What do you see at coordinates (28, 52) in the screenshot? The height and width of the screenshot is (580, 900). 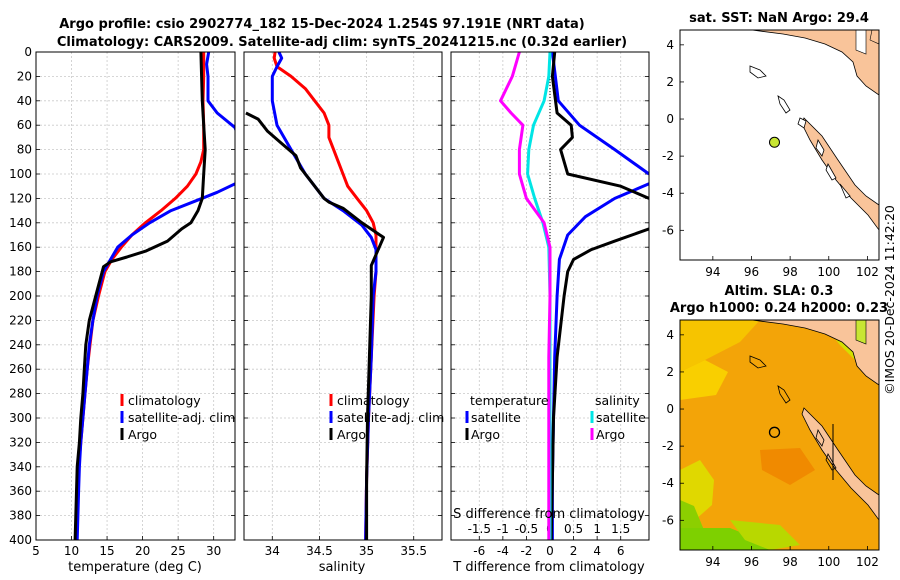 I see `y-tick-label: 0` at bounding box center [28, 52].